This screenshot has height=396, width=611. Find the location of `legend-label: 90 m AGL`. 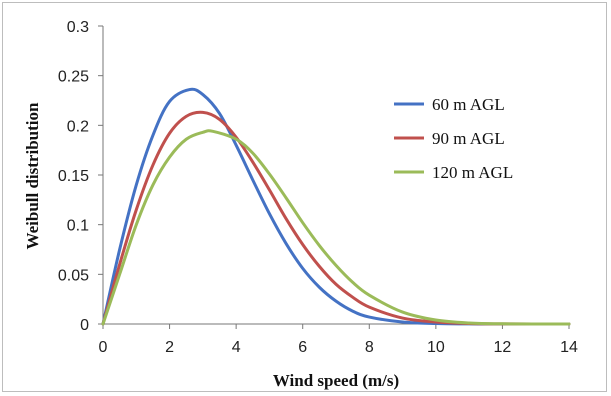

legend-label: 90 m AGL is located at coordinates (468, 138).